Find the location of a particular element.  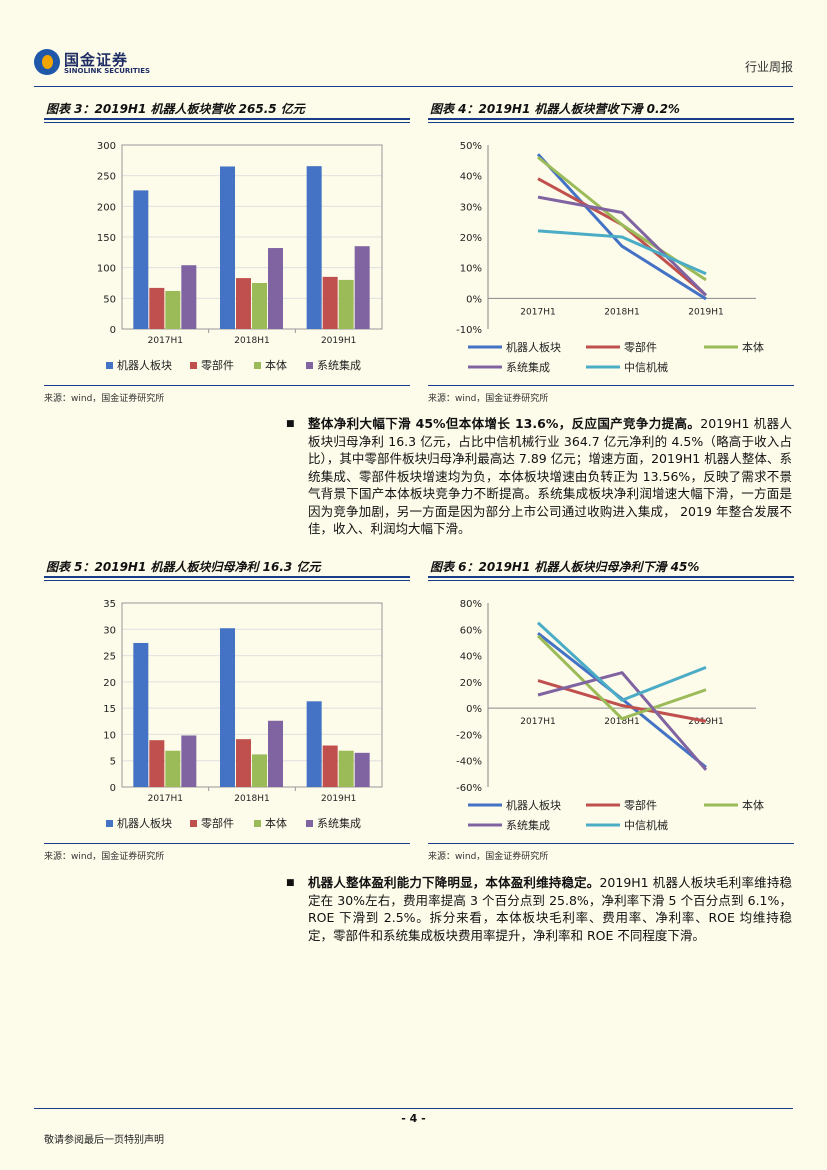

y-tick-label: 250 is located at coordinates (106, 177).